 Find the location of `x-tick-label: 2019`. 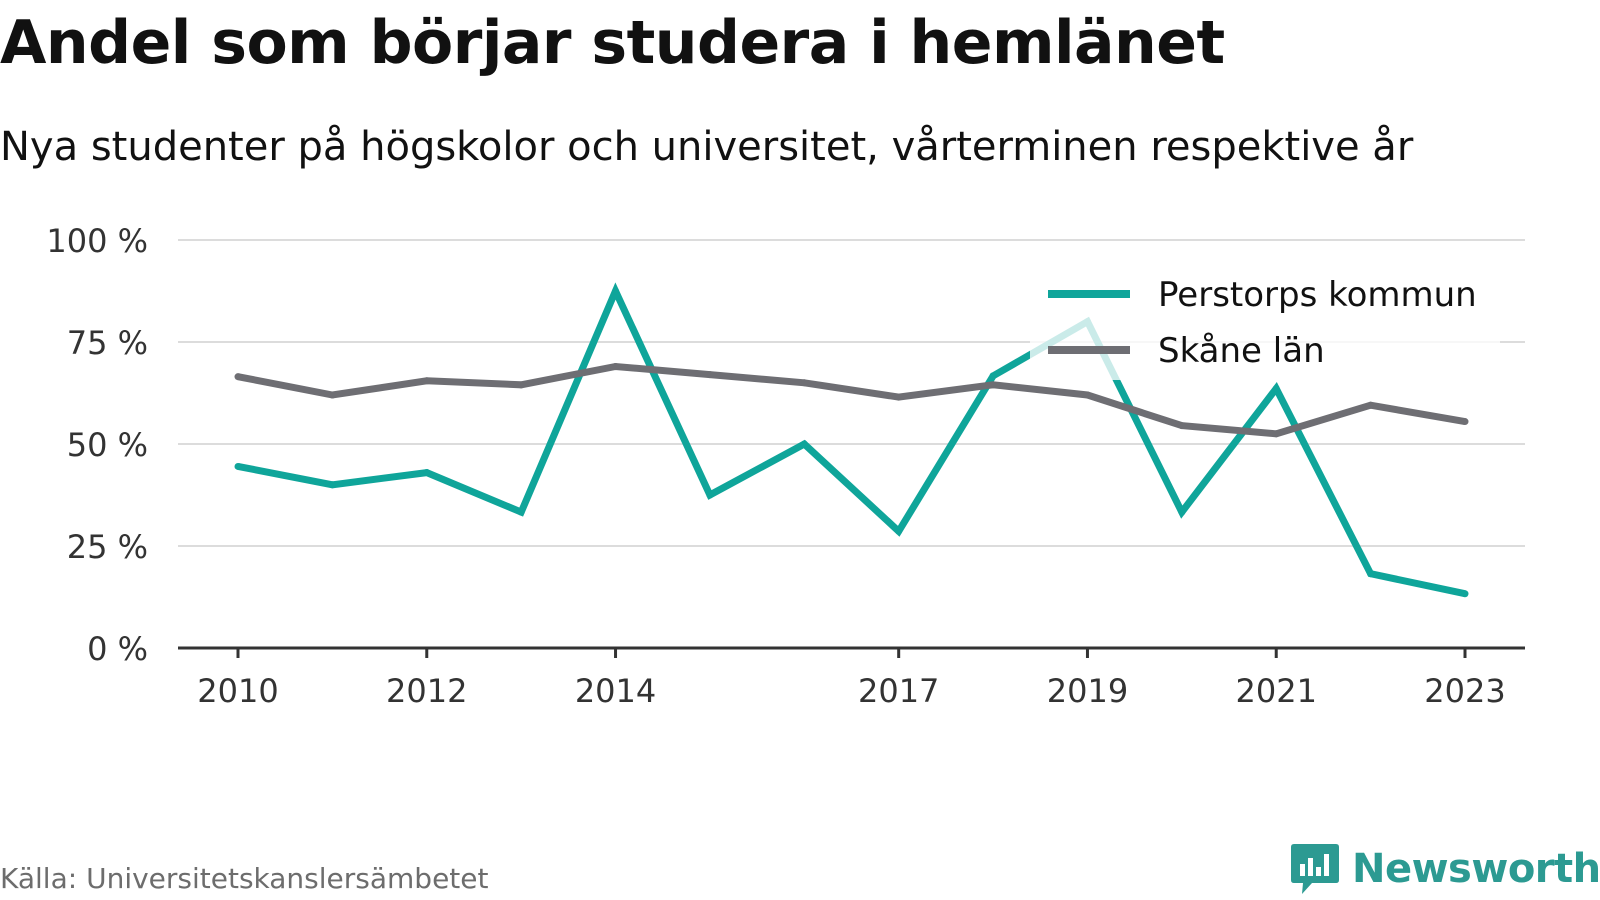

x-tick-label: 2019 is located at coordinates (1087, 691).